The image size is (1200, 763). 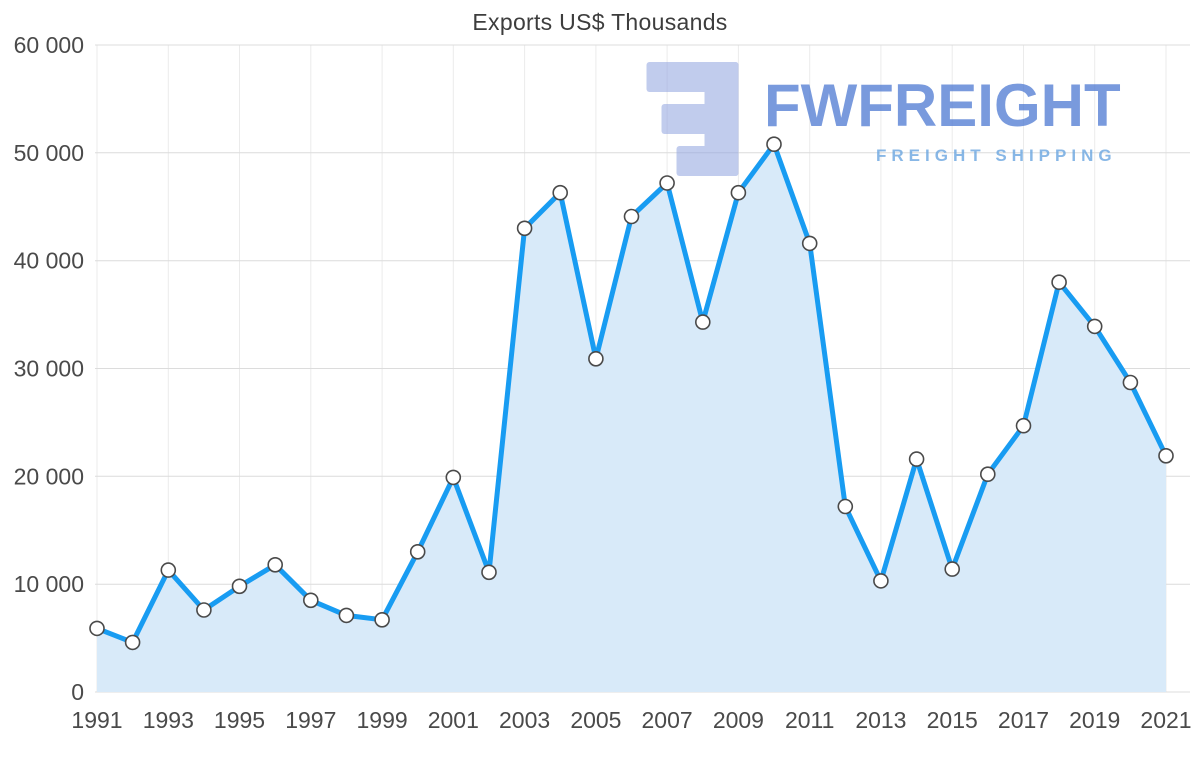 I want to click on y-axis-label: 50 000, so click(x=49, y=153).